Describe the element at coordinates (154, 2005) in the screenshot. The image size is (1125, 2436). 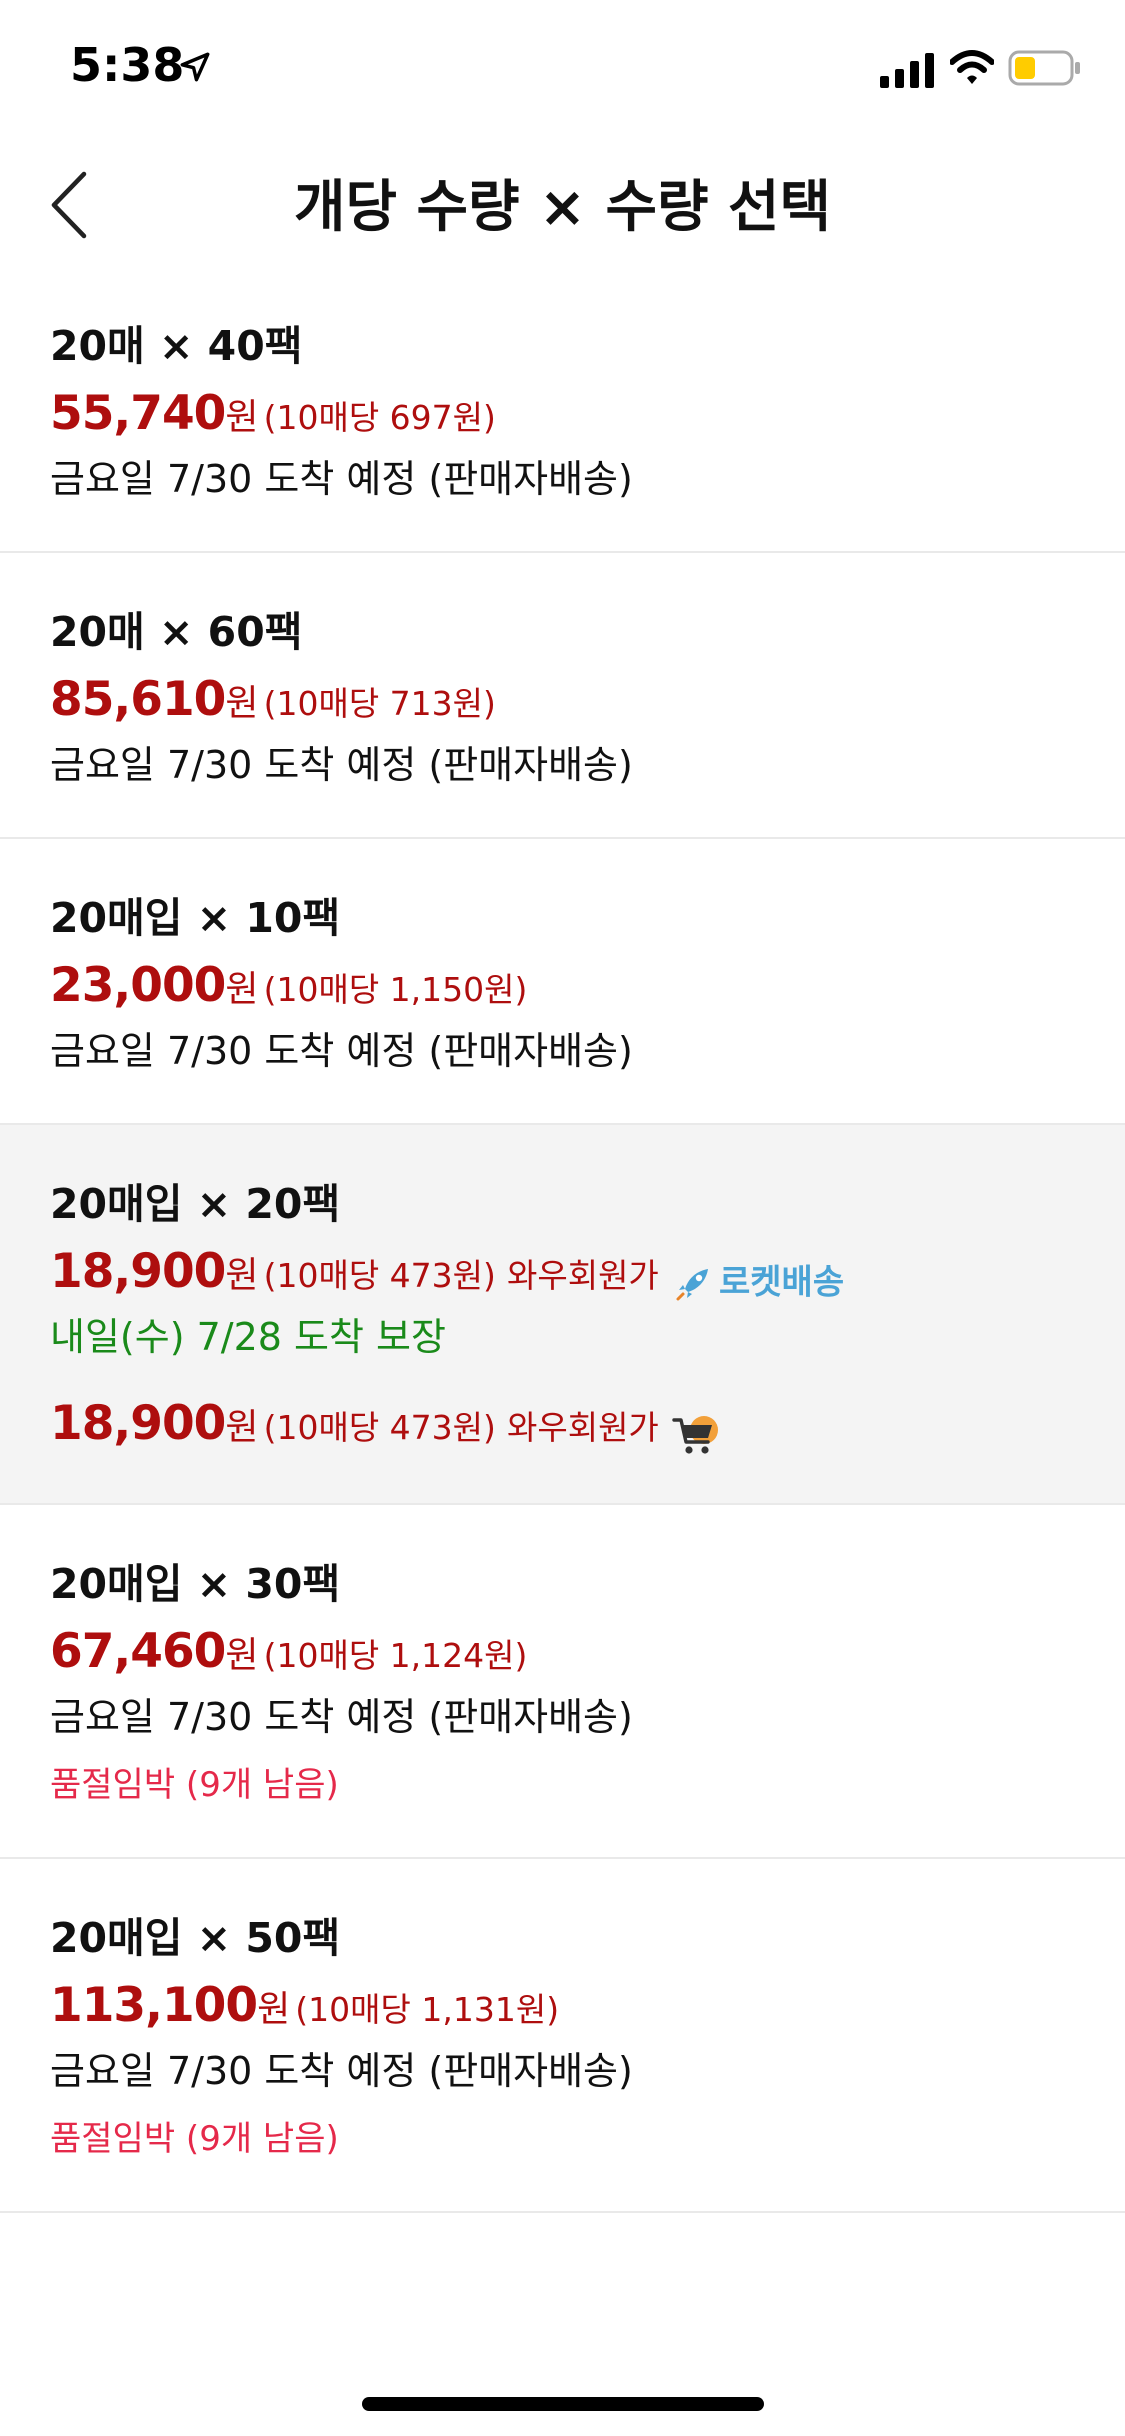
I see `price: 113,100` at that location.